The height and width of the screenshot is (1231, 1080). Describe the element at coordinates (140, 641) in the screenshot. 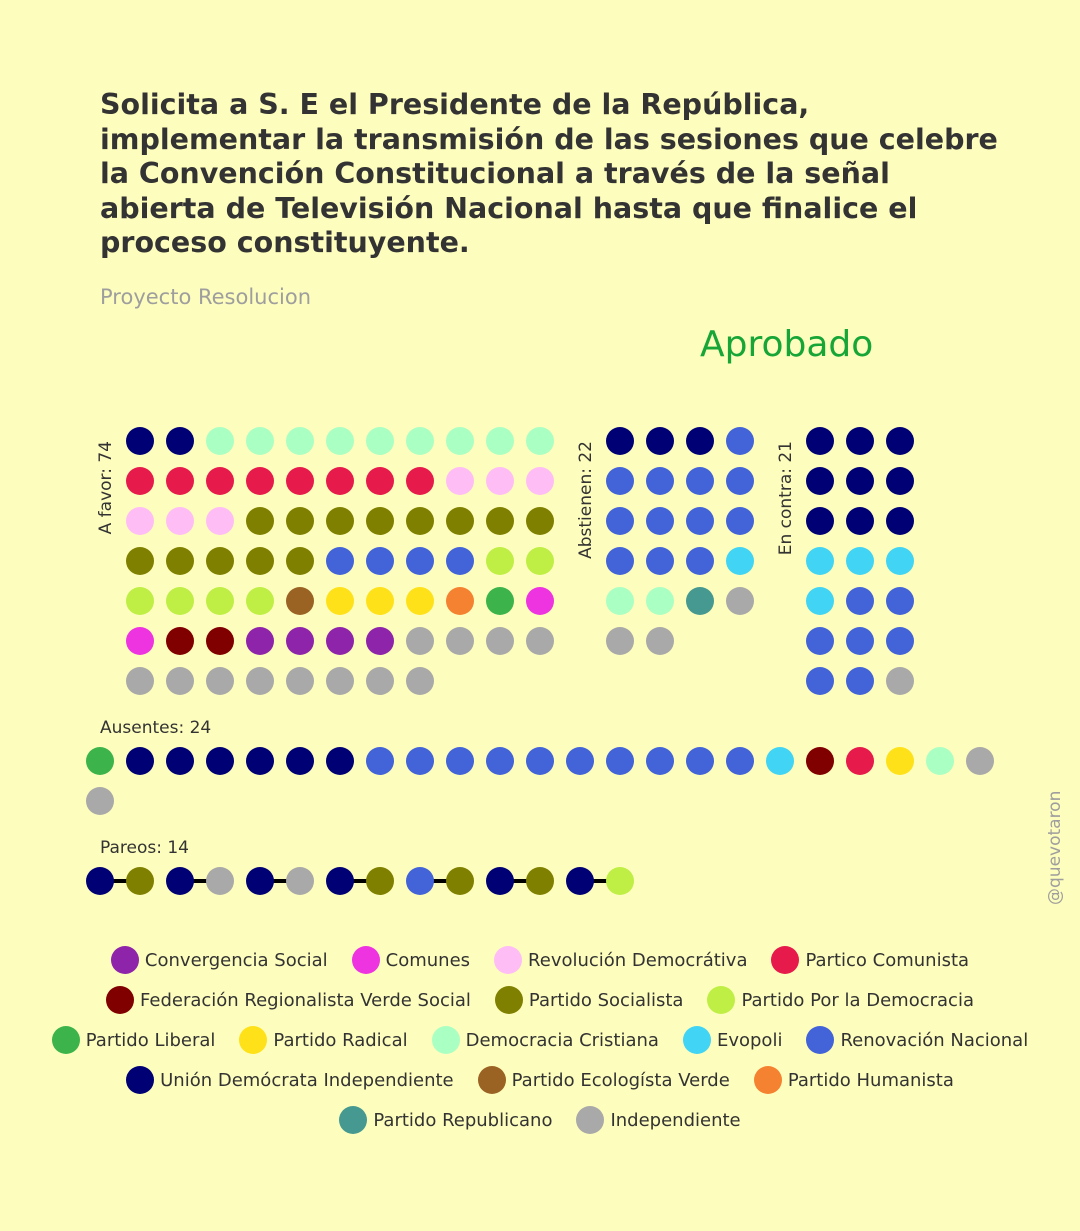

I see `vote-dot-com` at that location.